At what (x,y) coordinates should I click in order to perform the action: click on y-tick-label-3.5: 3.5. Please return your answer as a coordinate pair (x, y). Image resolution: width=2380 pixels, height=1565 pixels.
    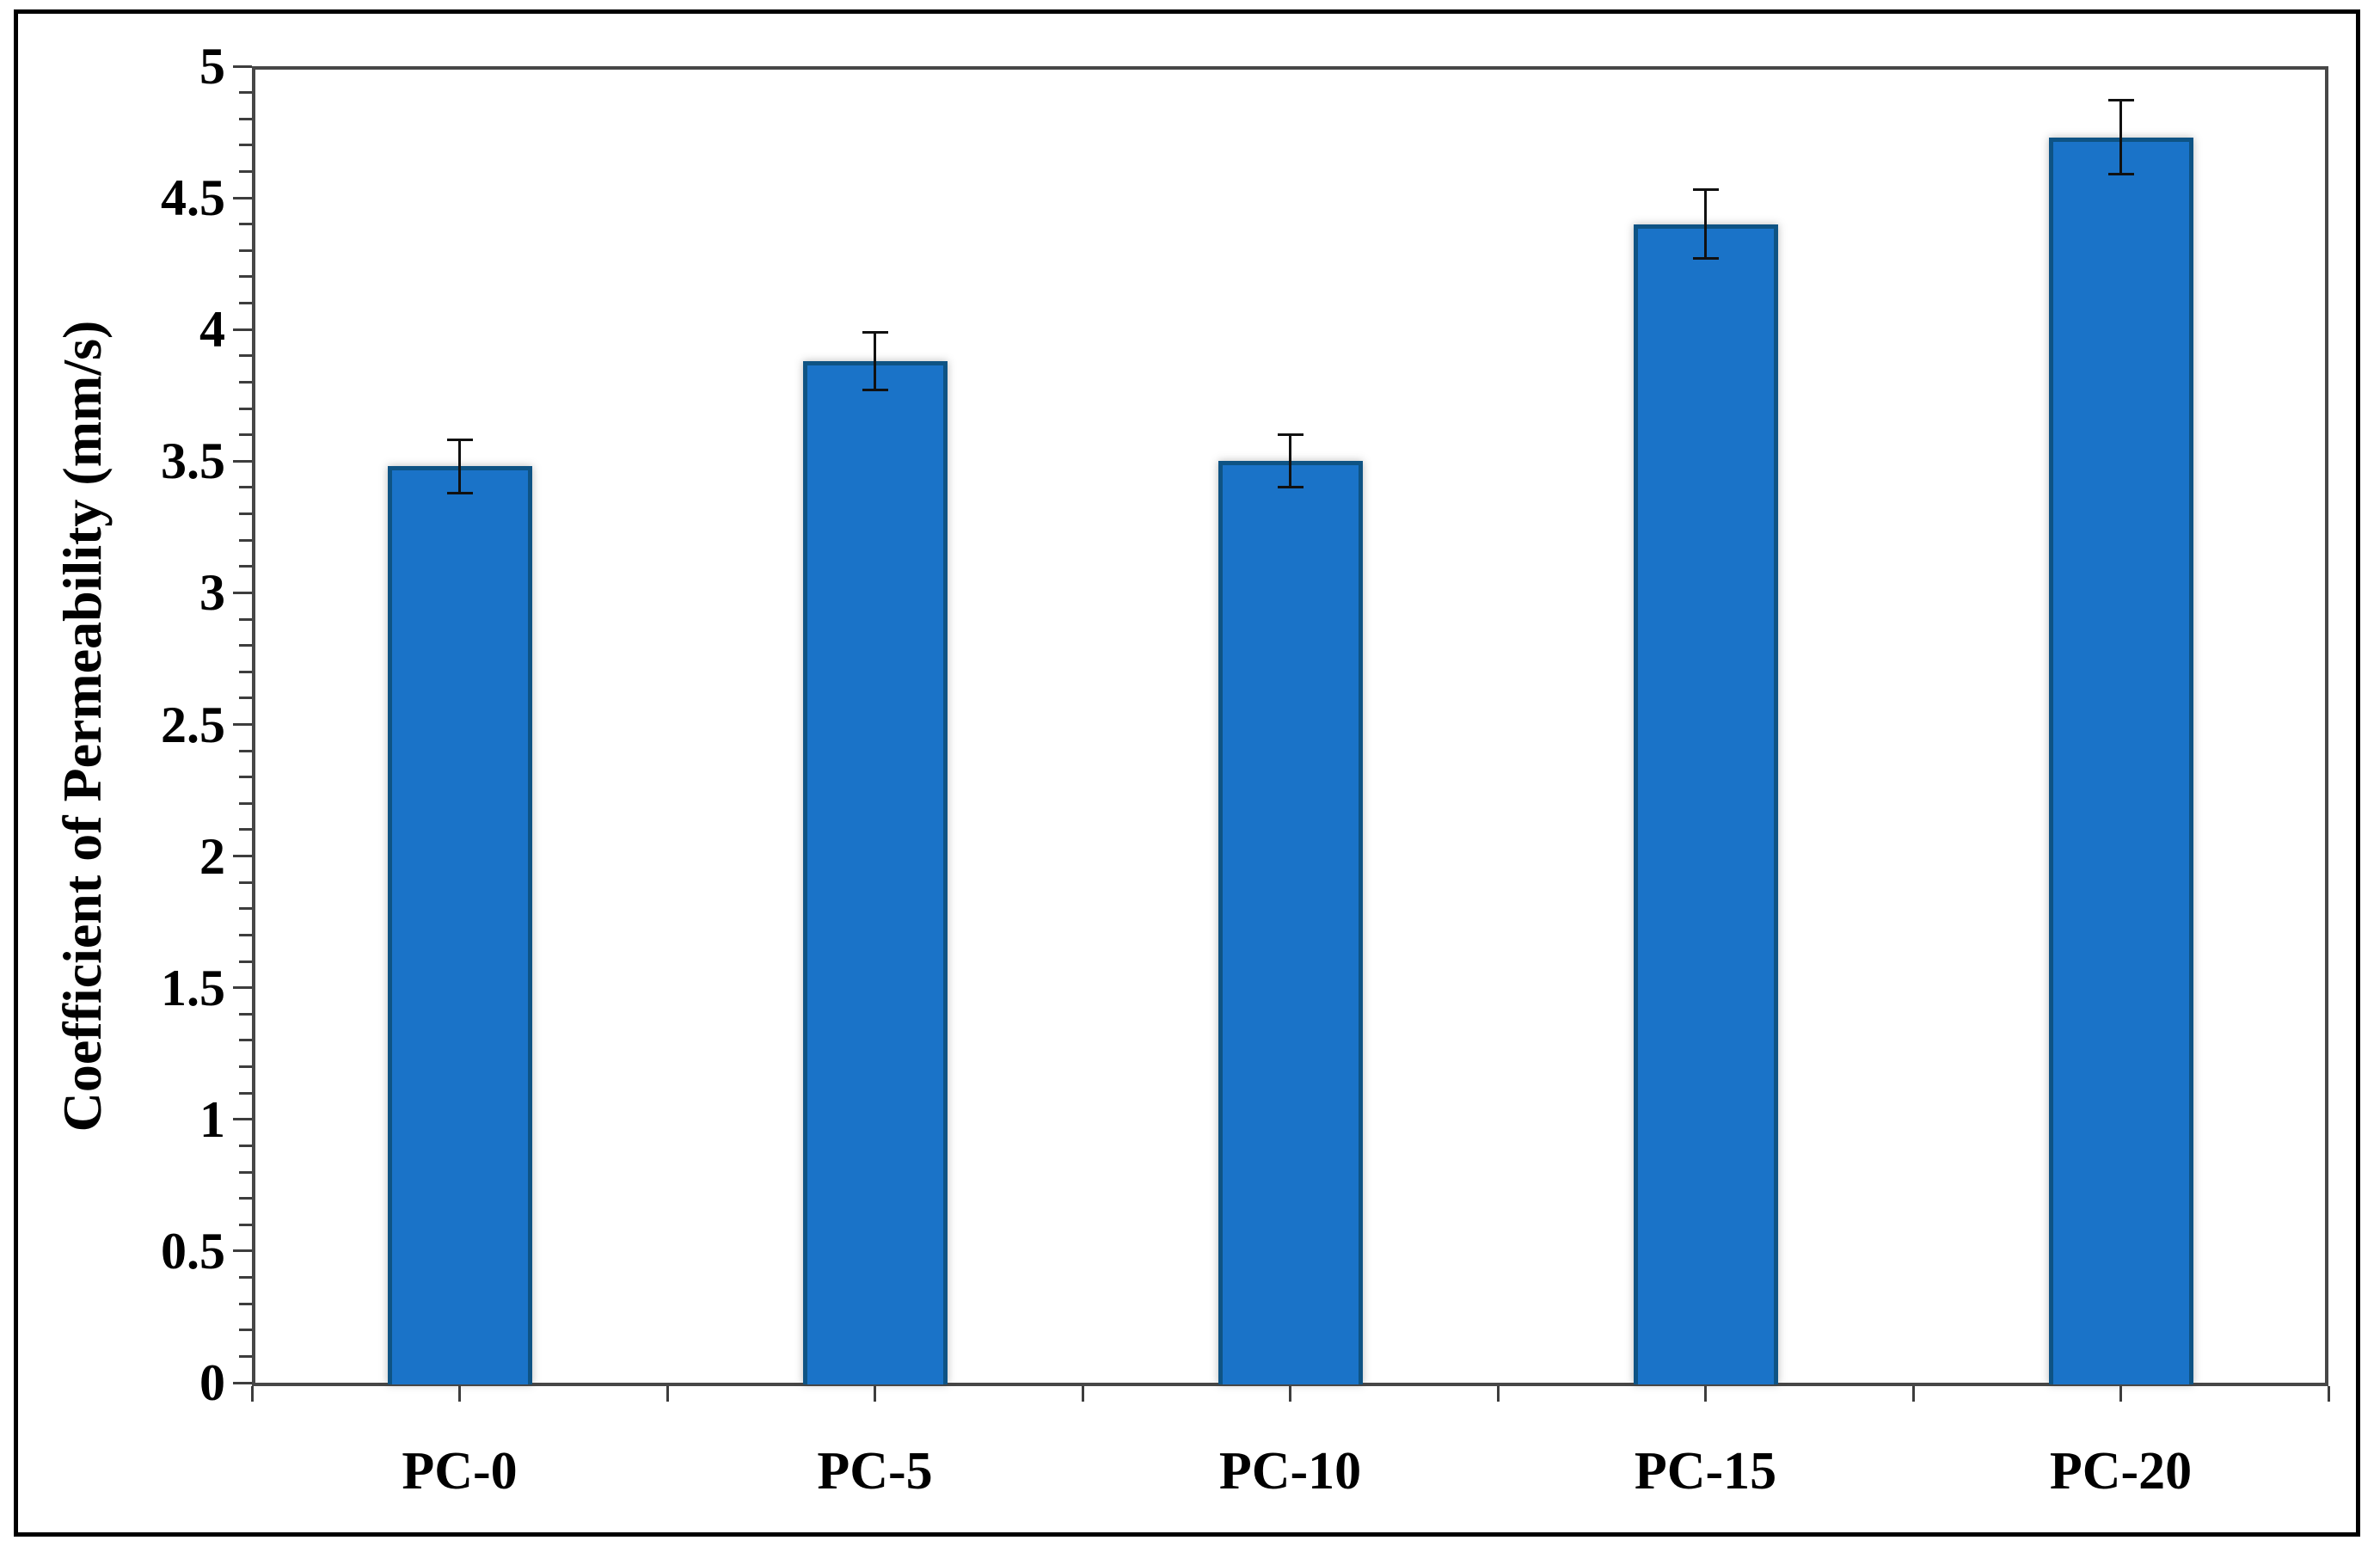
    Looking at the image, I should click on (193, 462).